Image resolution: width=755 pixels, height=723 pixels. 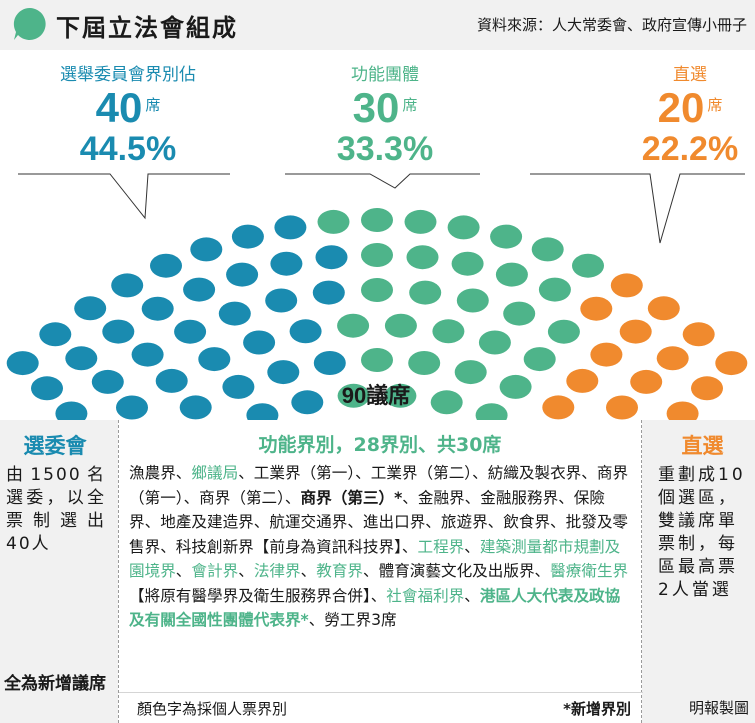 What do you see at coordinates (375, 559) in the screenshot?
I see `sector-text: 建築測量都市規劃及園境界` at bounding box center [375, 559].